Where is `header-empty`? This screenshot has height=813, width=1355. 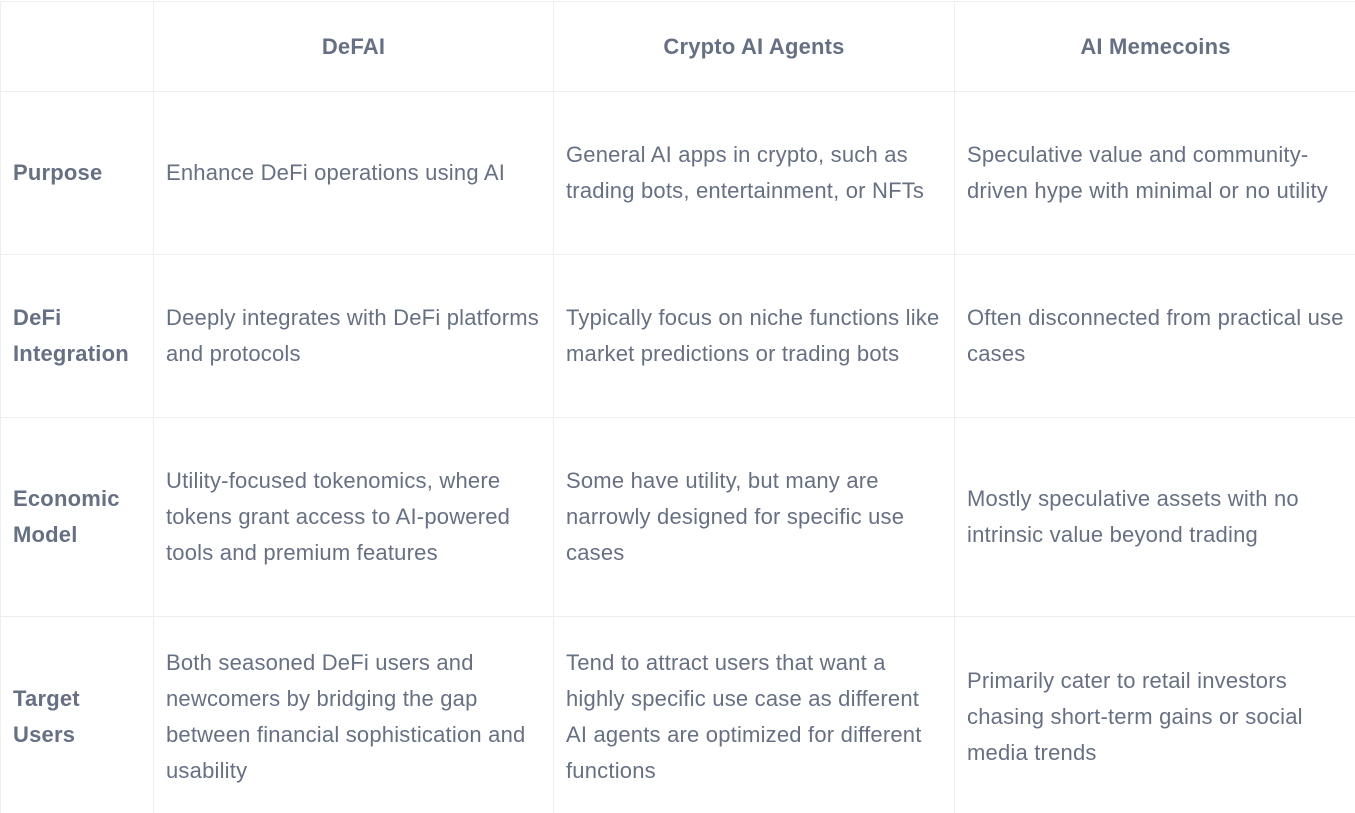 header-empty is located at coordinates (77, 46).